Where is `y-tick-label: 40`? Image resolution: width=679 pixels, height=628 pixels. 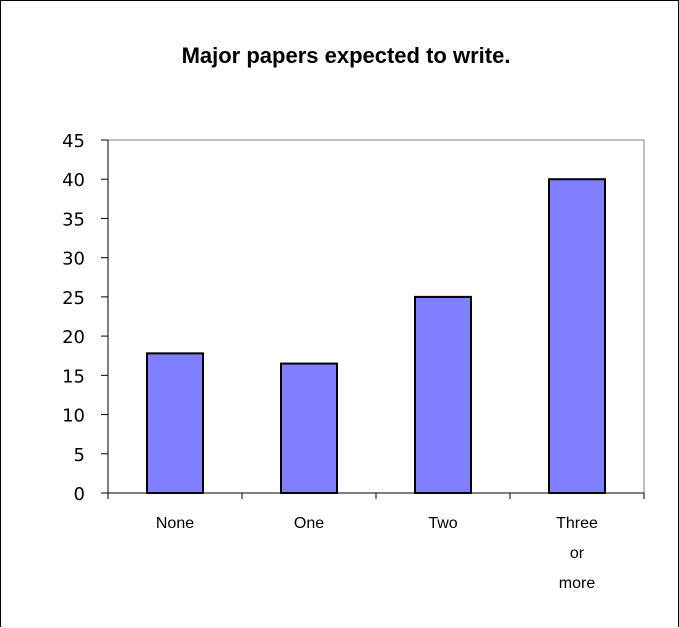
y-tick-label: 40 is located at coordinates (73, 180).